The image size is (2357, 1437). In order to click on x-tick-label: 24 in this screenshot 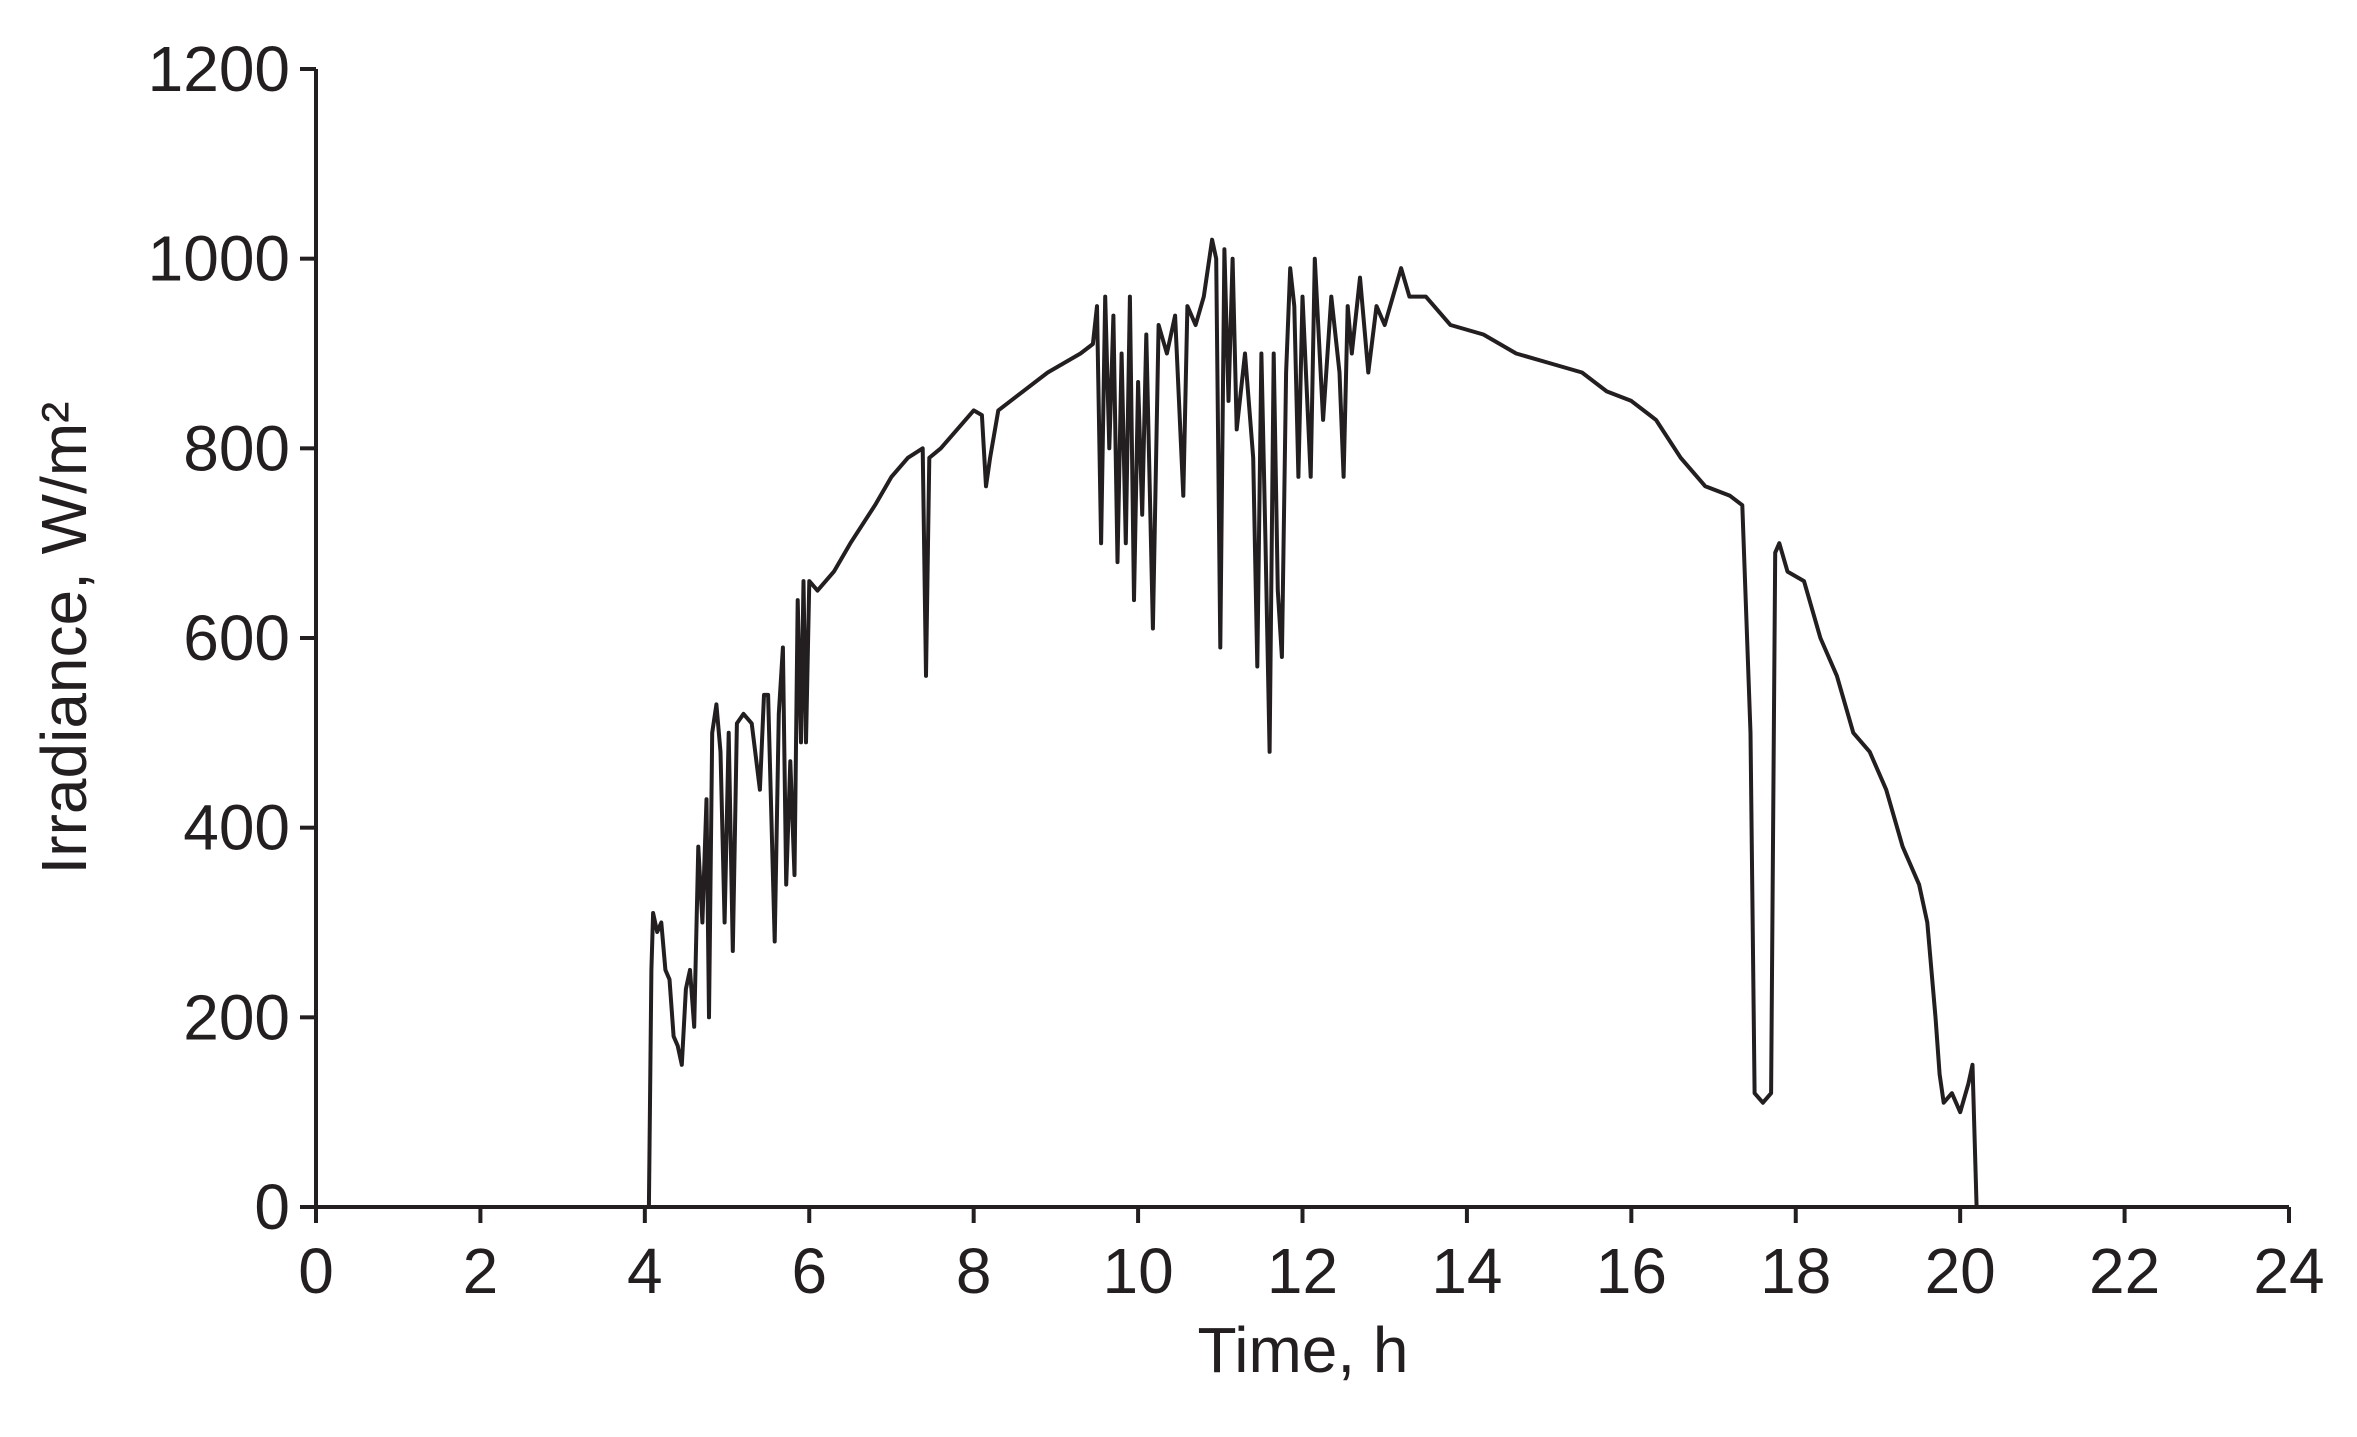, I will do `click(2288, 1271)`.